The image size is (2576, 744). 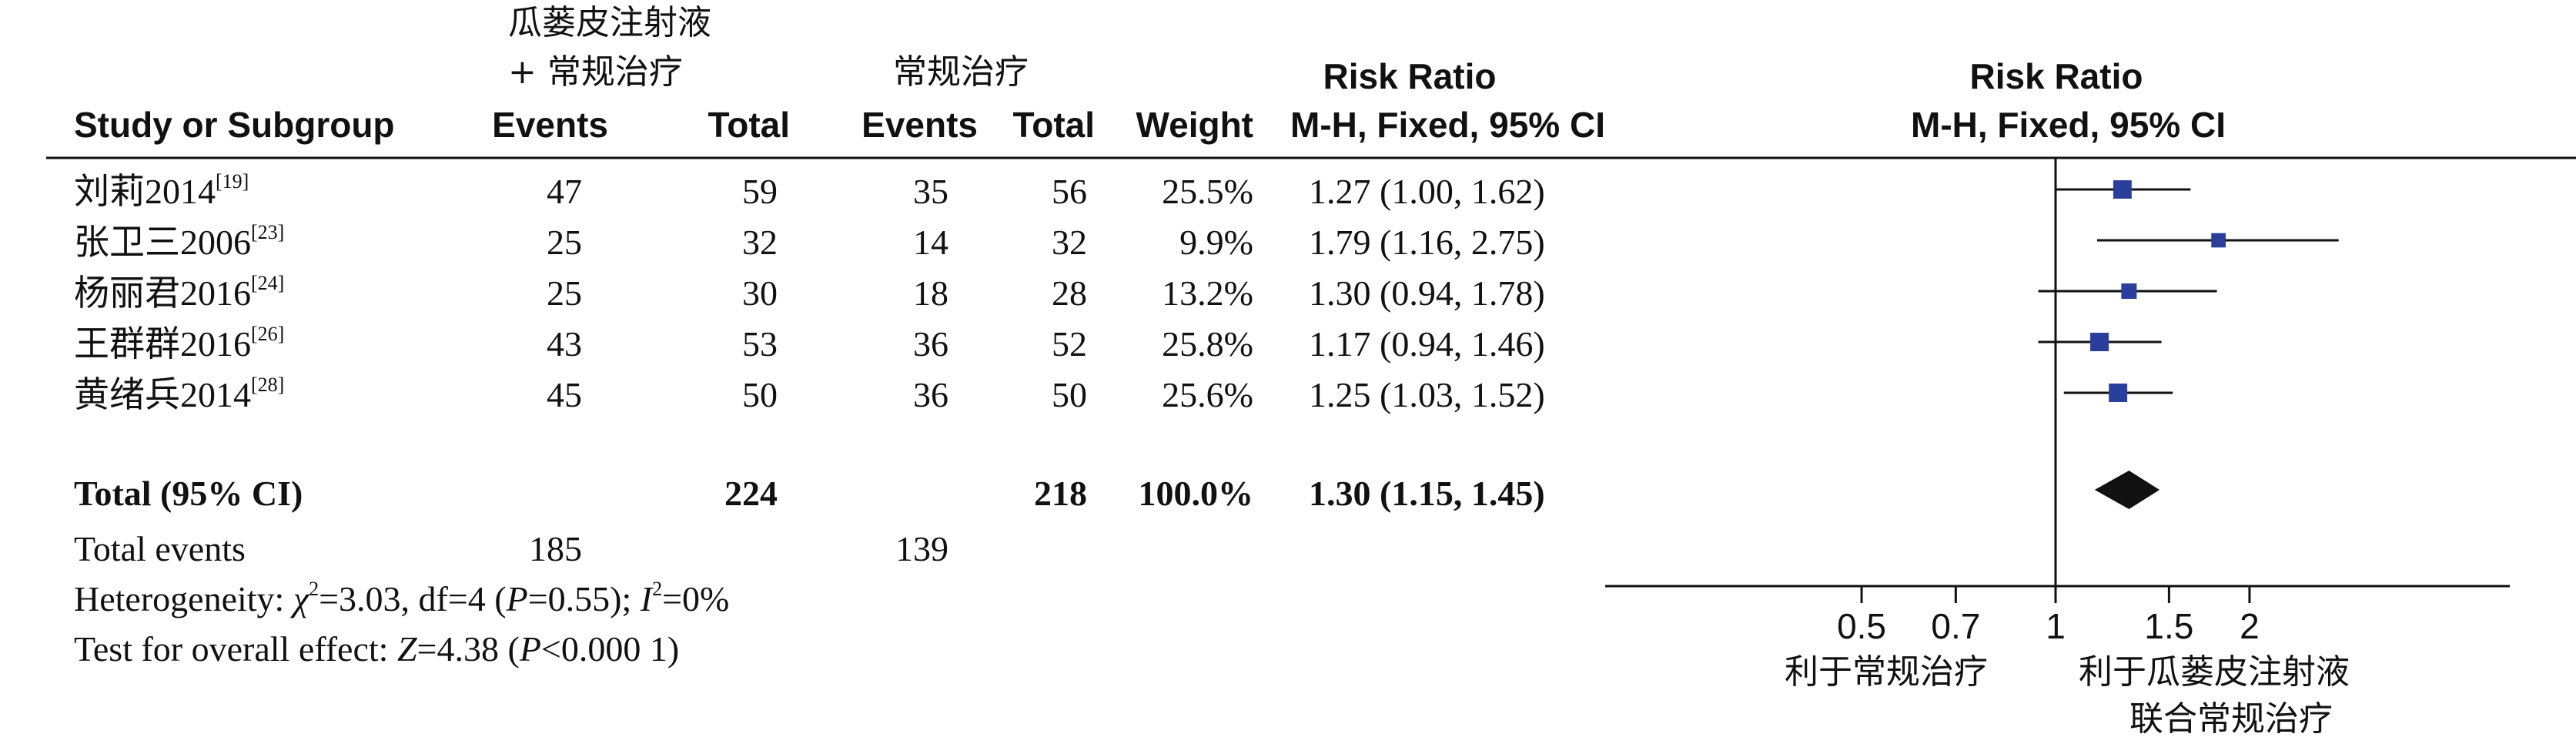 What do you see at coordinates (920, 125) in the screenshot?
I see `col-events2-header: Events` at bounding box center [920, 125].